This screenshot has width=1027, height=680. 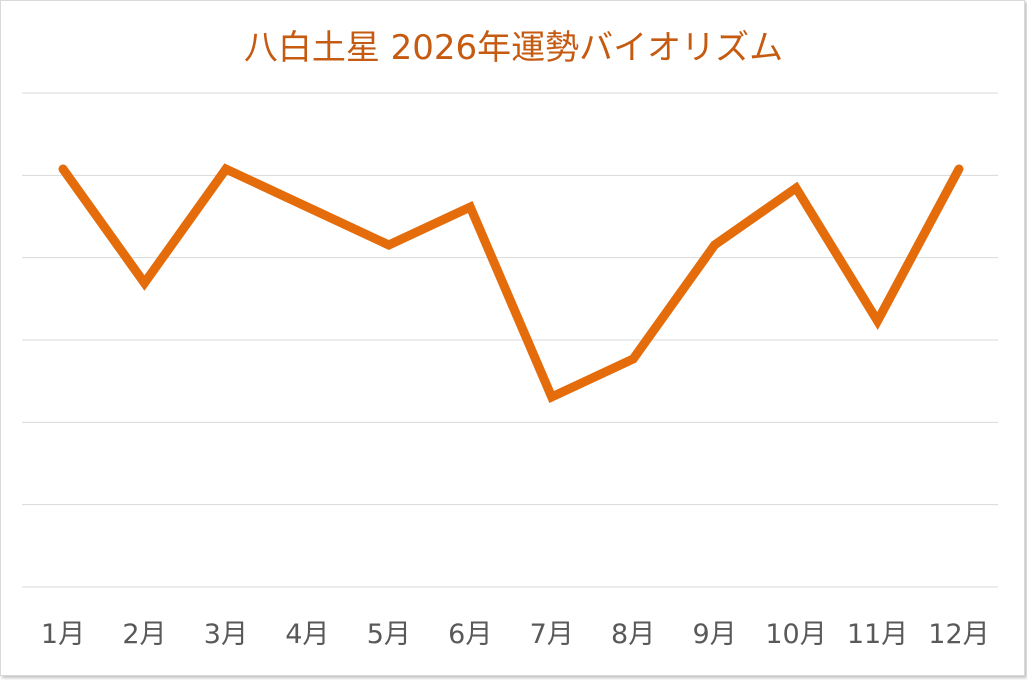 I want to click on x-tick-label: 6月, so click(x=470, y=634).